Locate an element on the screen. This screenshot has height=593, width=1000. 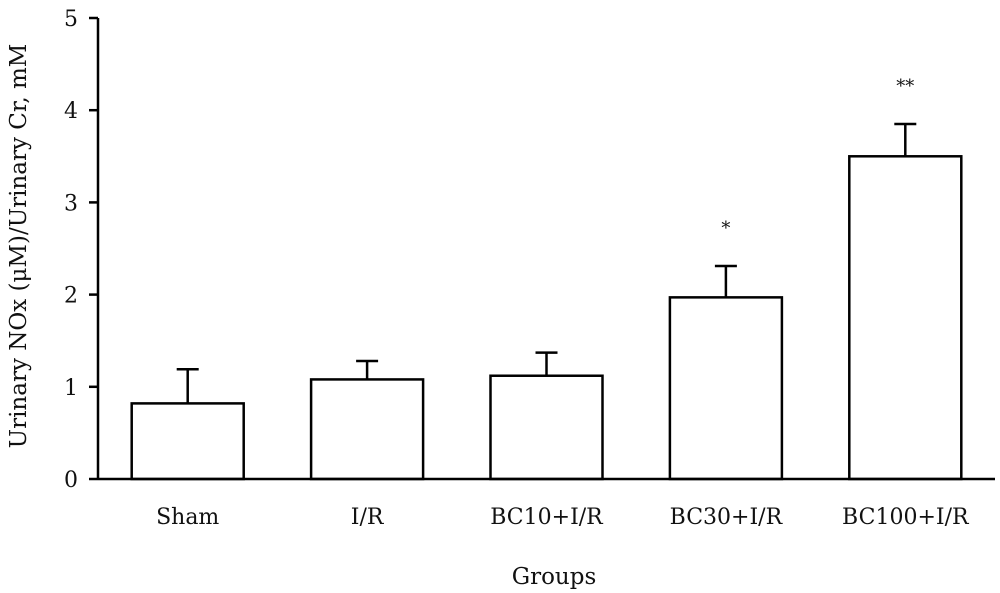
y-tick-label: 2 is located at coordinates (71, 296).